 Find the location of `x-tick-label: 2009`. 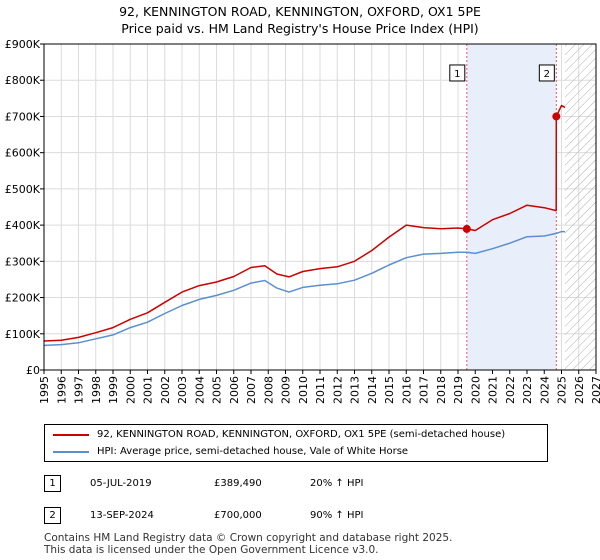

x-tick-label: 2009 is located at coordinates (286, 390).